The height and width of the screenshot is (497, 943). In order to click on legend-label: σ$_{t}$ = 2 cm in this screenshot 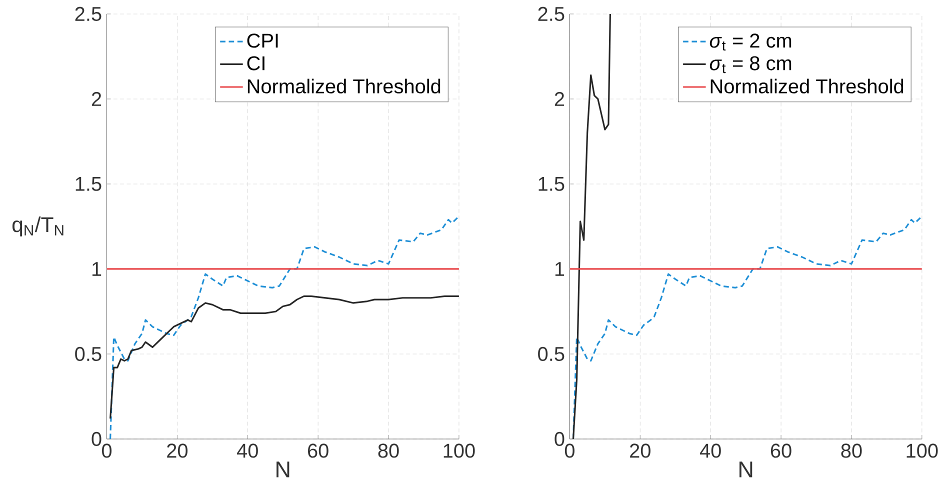, I will do `click(751, 42)`.